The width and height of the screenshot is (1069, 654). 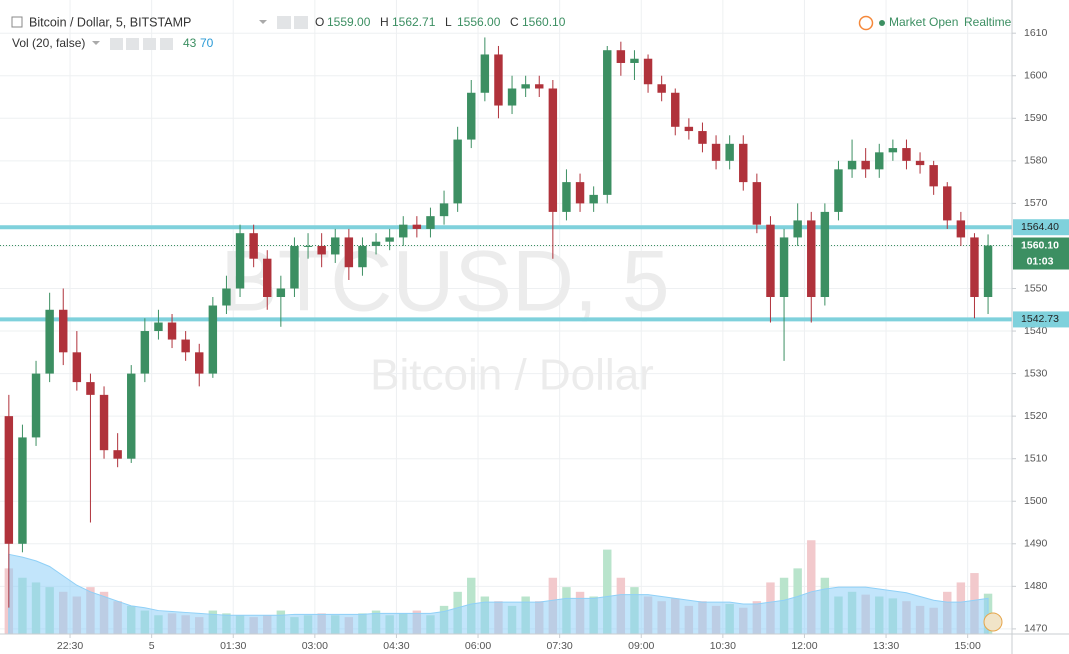 I want to click on ohlc-value: 1560.10, so click(x=544, y=22).